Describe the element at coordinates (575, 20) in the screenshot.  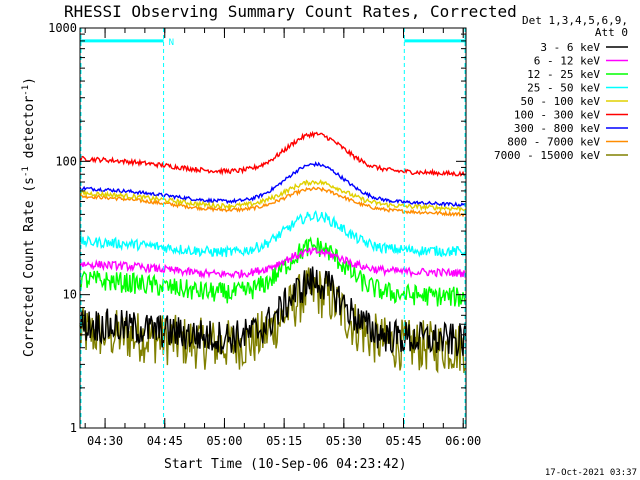
I see `legend-header-line: Det 1,3,4,5,6,9,` at that location.